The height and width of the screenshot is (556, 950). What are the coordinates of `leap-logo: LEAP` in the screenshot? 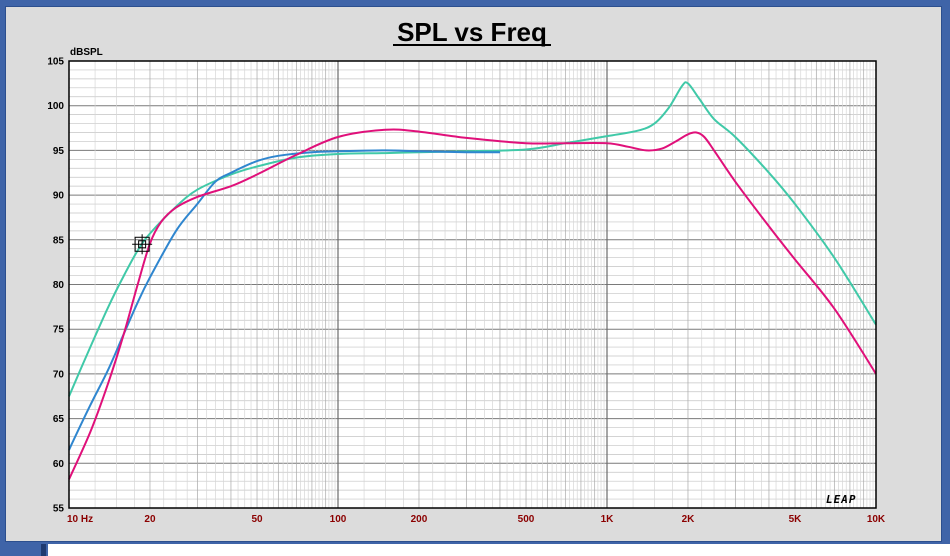 It's located at (841, 499).